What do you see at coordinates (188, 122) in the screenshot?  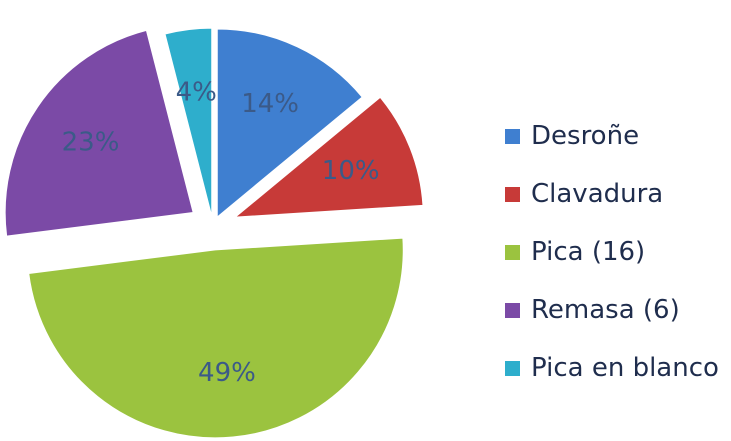 I see `pie-slice-pica-en-blanco` at bounding box center [188, 122].